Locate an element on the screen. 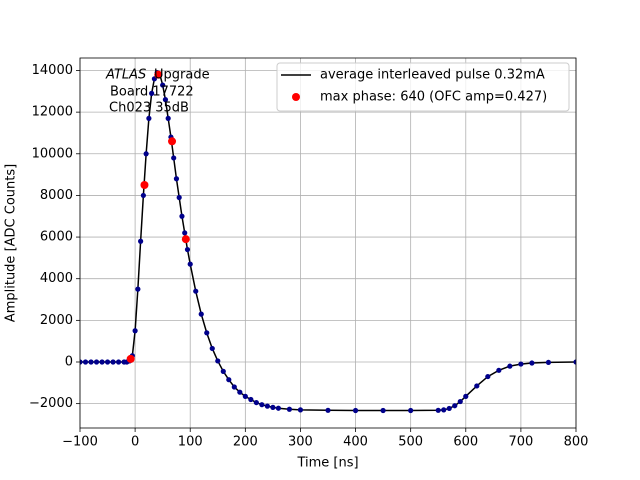 The image size is (640, 480). x-tick-label: 800 is located at coordinates (576, 442).